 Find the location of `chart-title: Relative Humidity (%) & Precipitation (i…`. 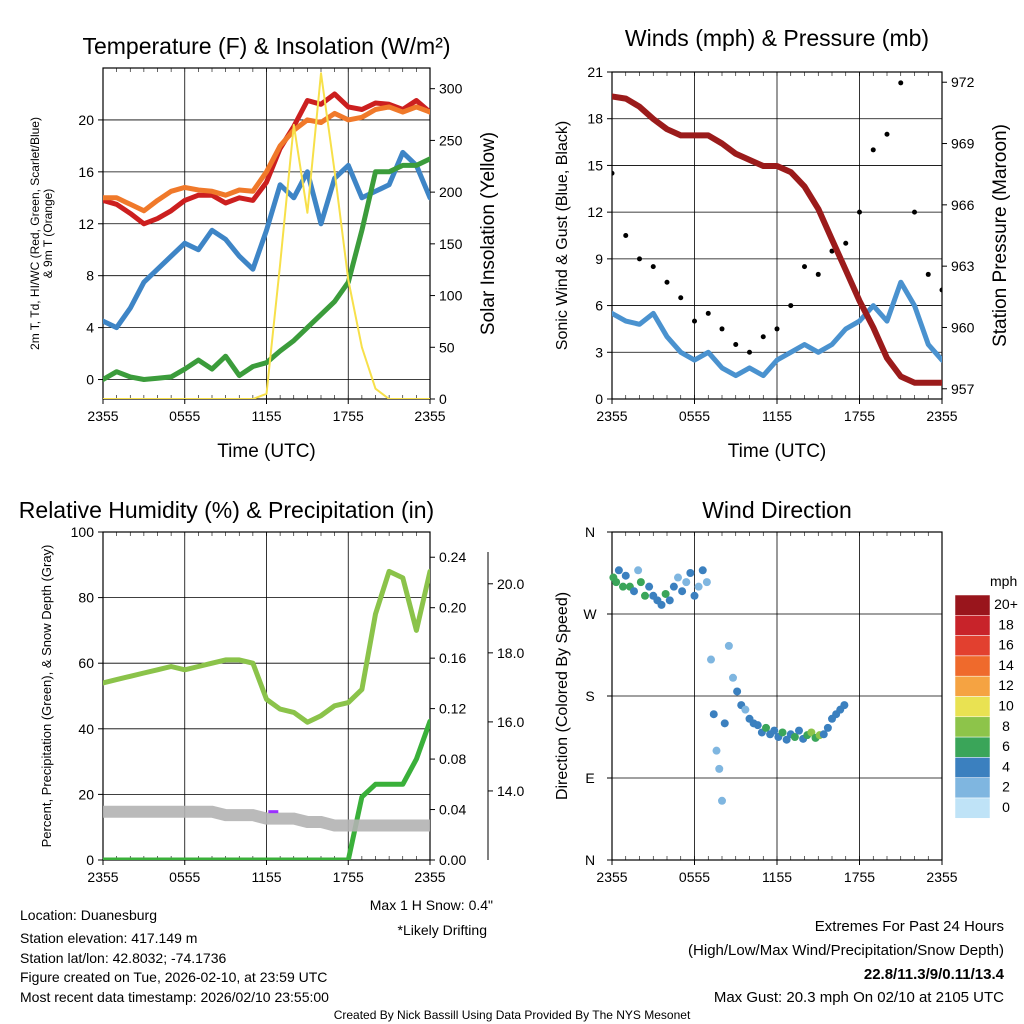

chart-title: Relative Humidity (%) & Precipitation (i… is located at coordinates (226, 510).